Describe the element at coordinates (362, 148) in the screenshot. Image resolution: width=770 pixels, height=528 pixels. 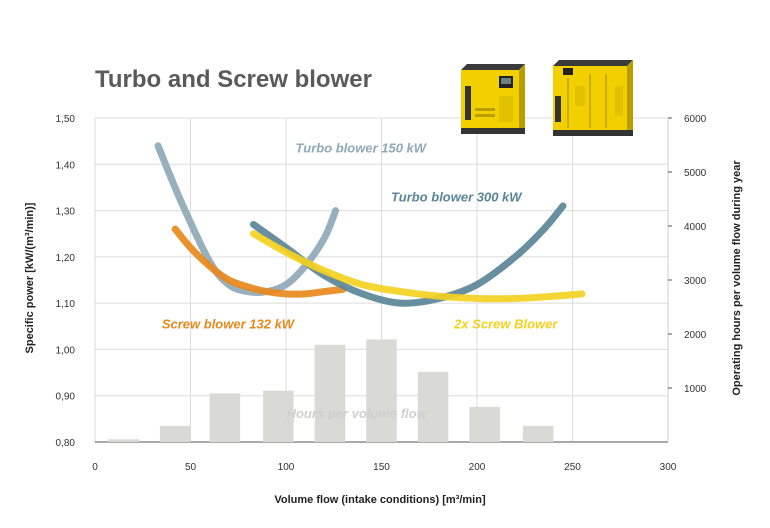
I see `series-label-turbo150: Turbo blower 150 kW` at that location.